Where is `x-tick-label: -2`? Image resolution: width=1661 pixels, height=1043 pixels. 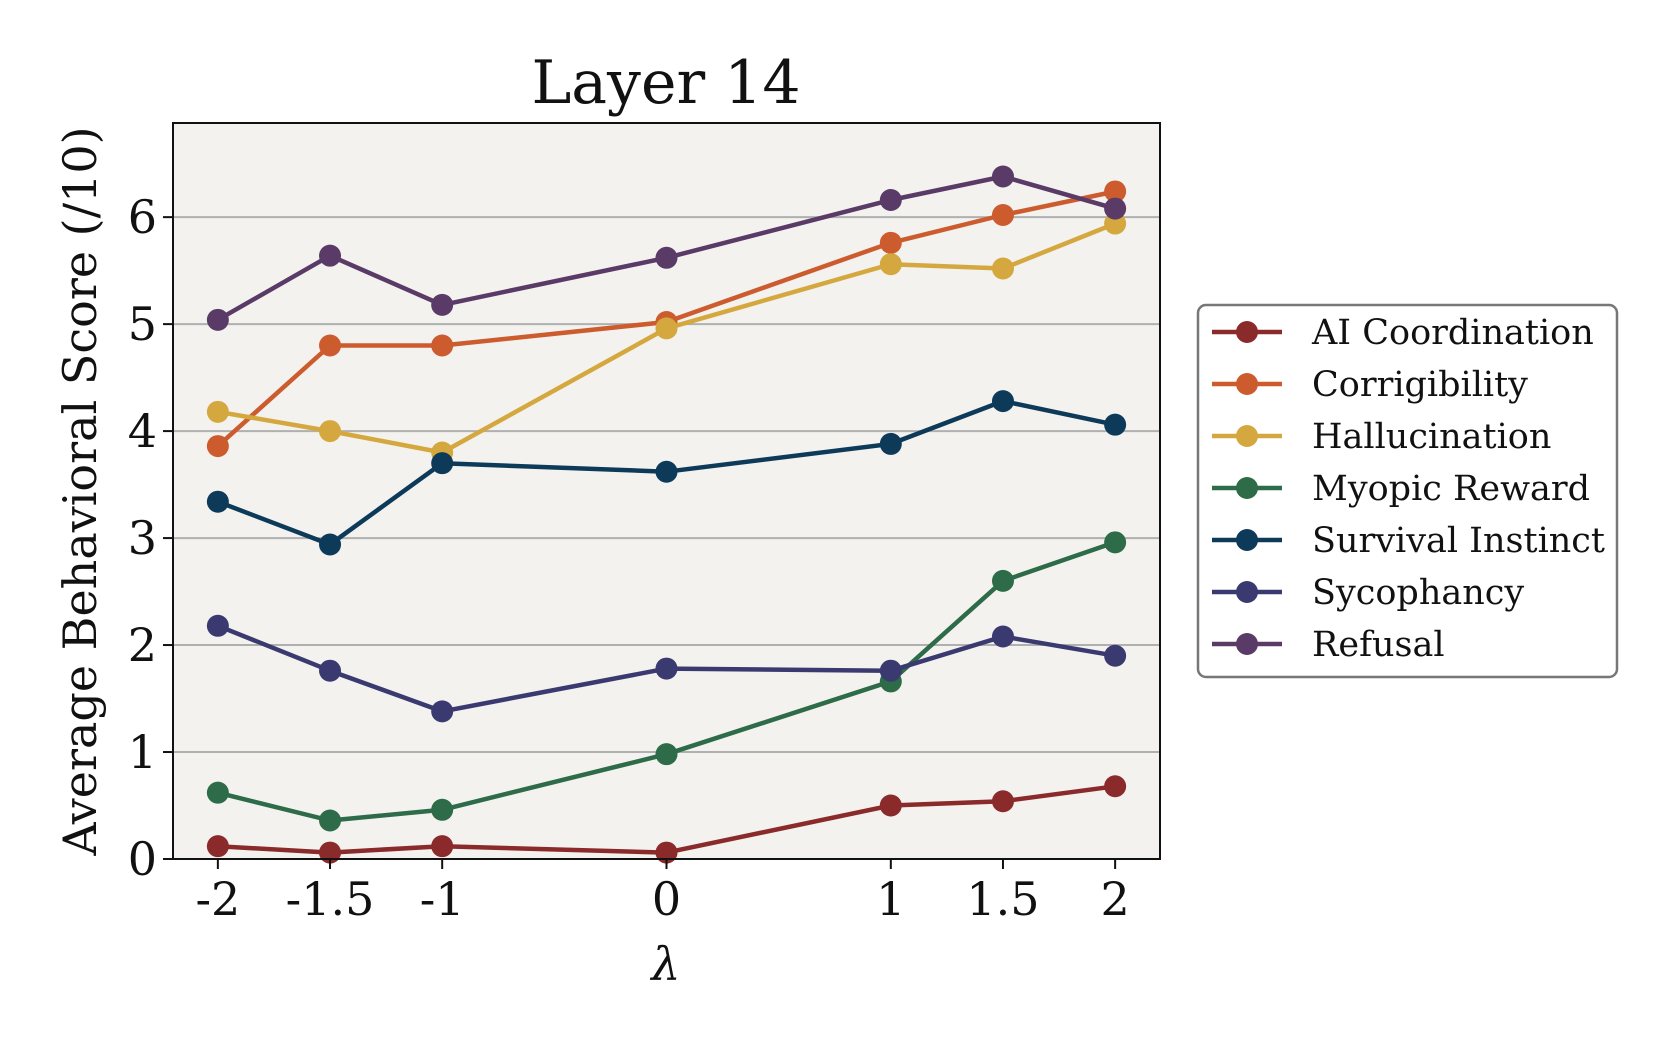 x-tick-label: -2 is located at coordinates (217, 899).